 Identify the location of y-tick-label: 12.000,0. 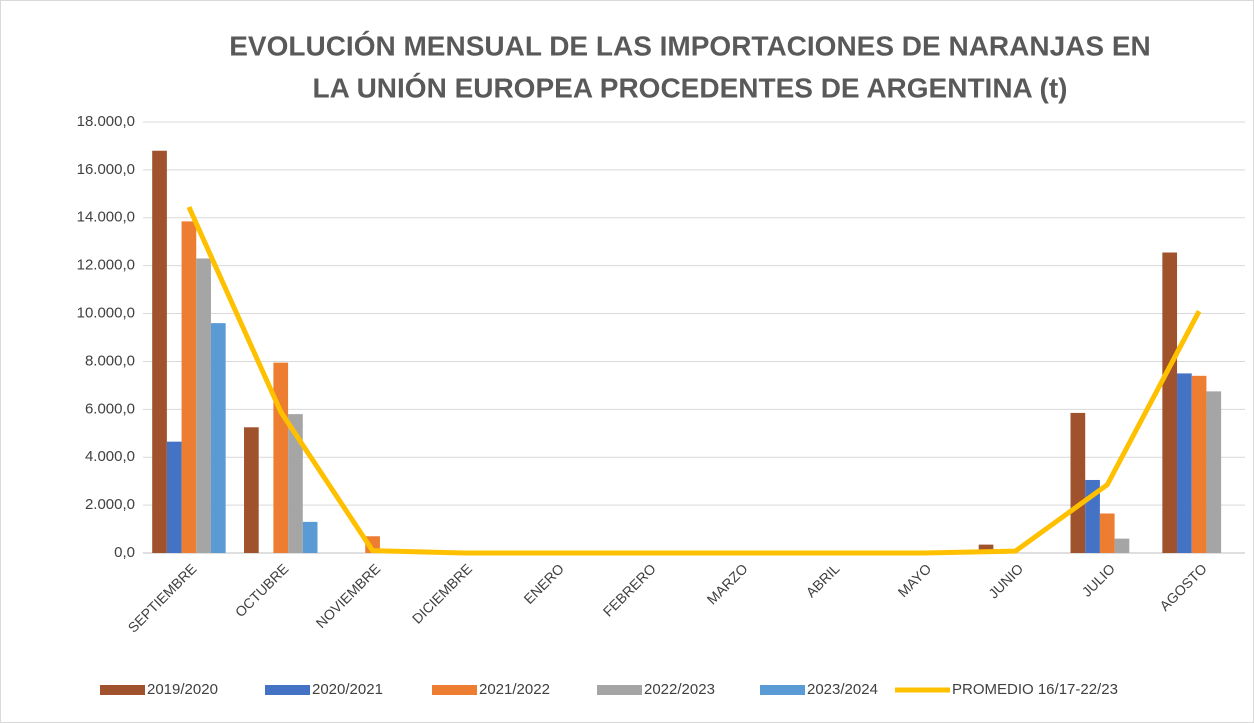
(106, 265).